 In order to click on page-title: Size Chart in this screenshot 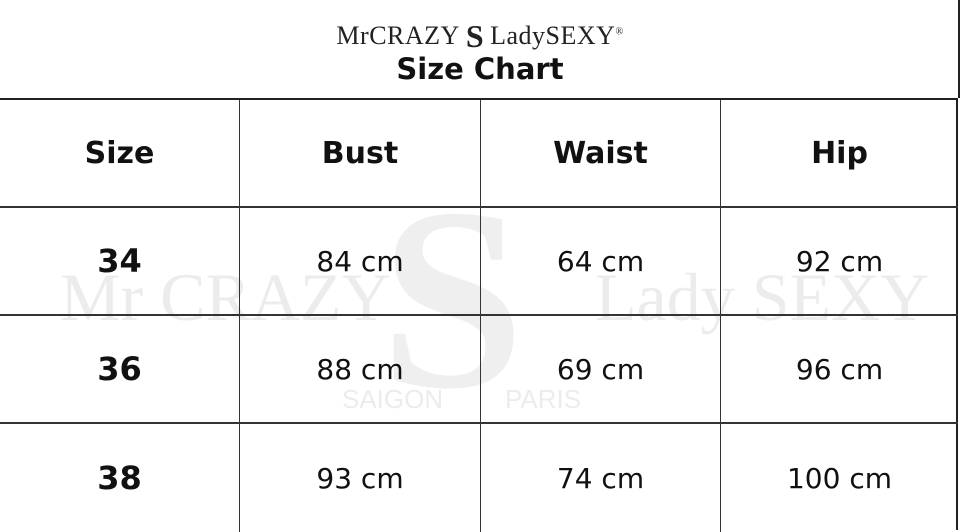, I will do `click(480, 69)`.